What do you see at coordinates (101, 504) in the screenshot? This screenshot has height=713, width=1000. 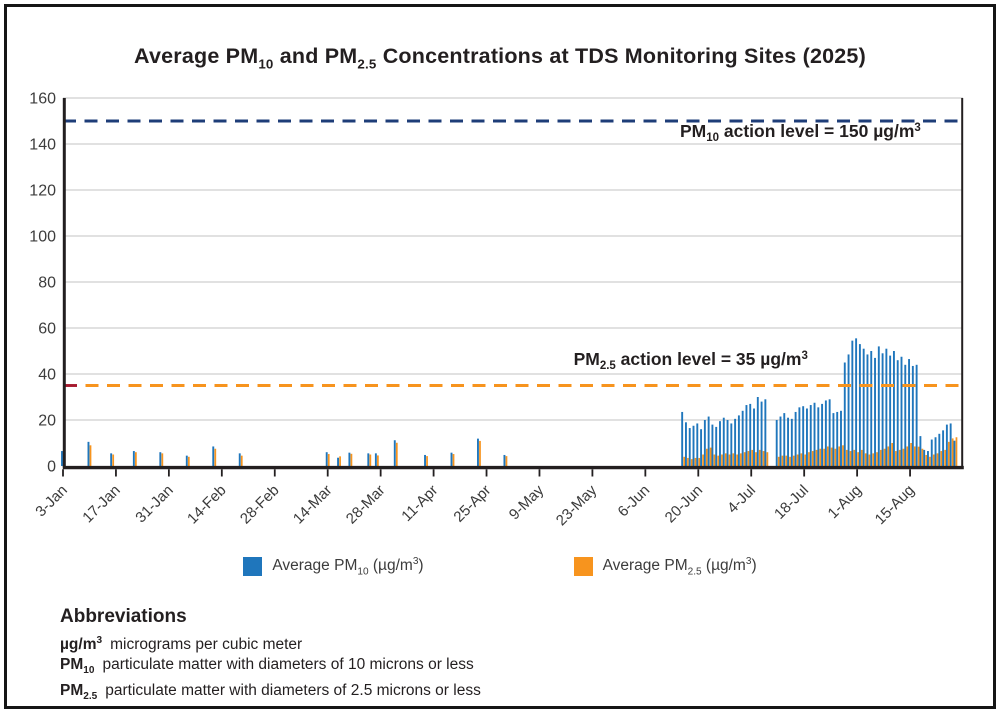 I see `x-tick-label: 17-Jan` at bounding box center [101, 504].